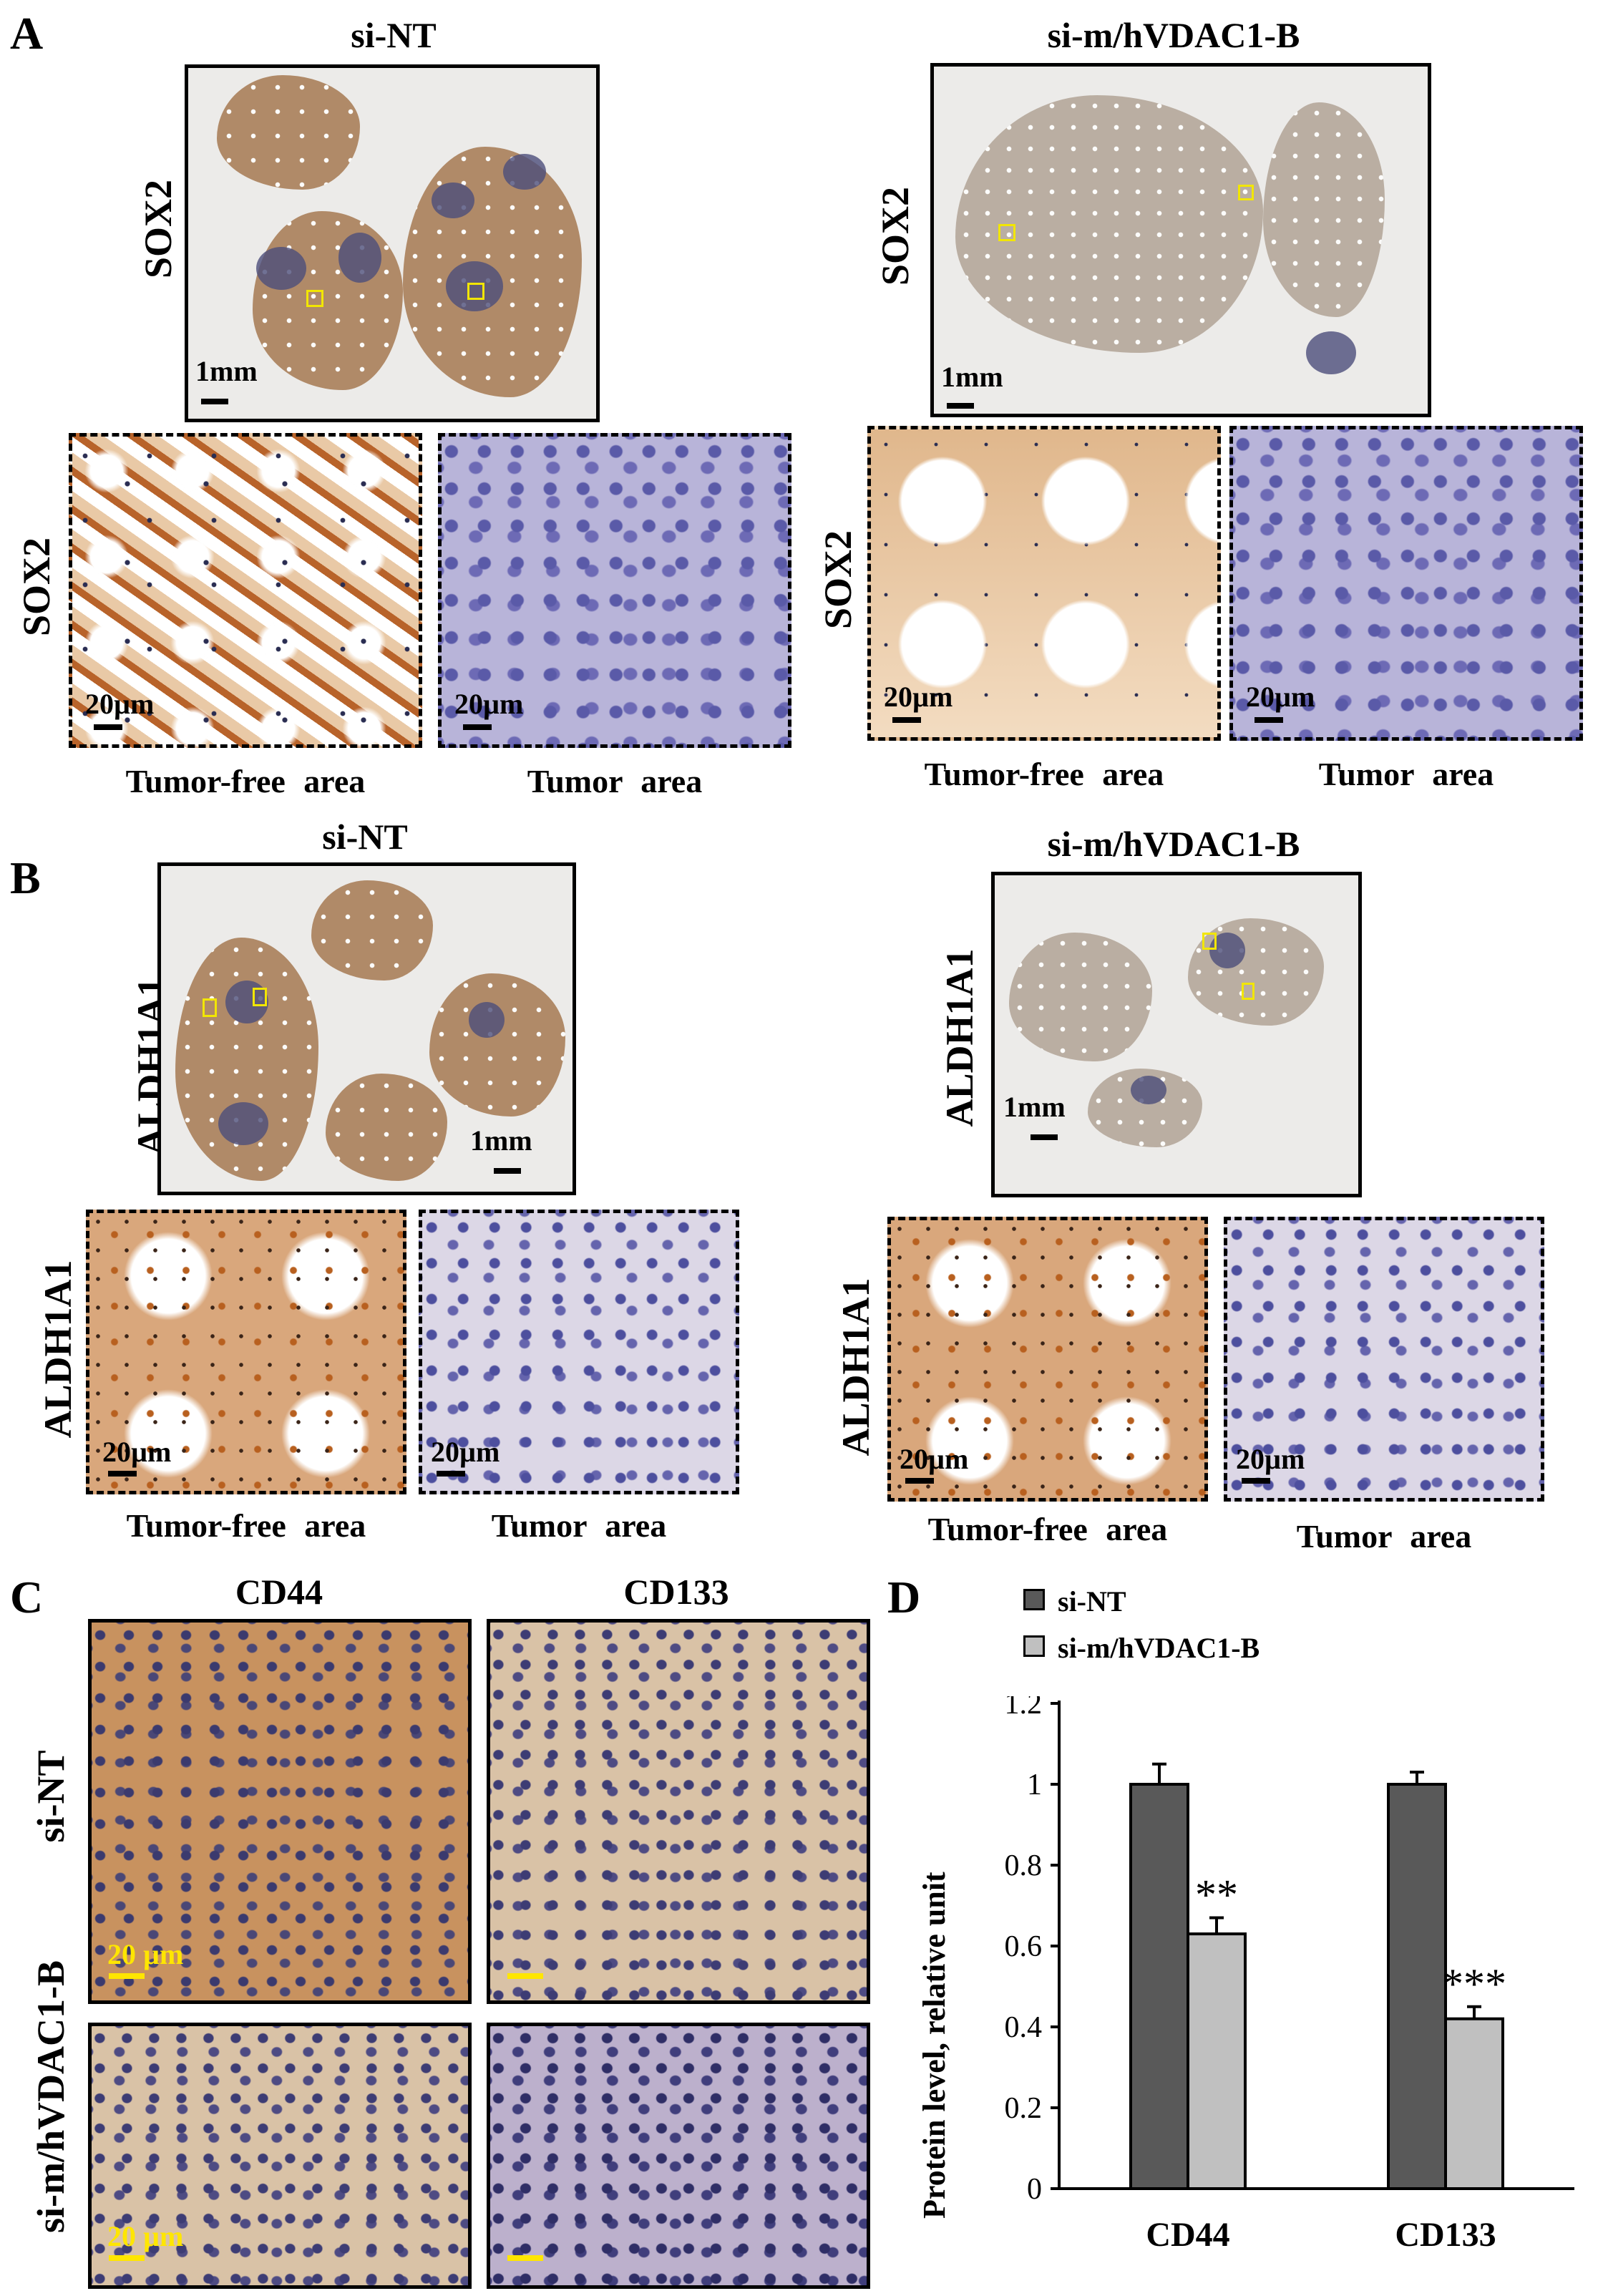 The height and width of the screenshot is (2296, 1598). I want to click on significance-annotation: ***, so click(1474, 1984).